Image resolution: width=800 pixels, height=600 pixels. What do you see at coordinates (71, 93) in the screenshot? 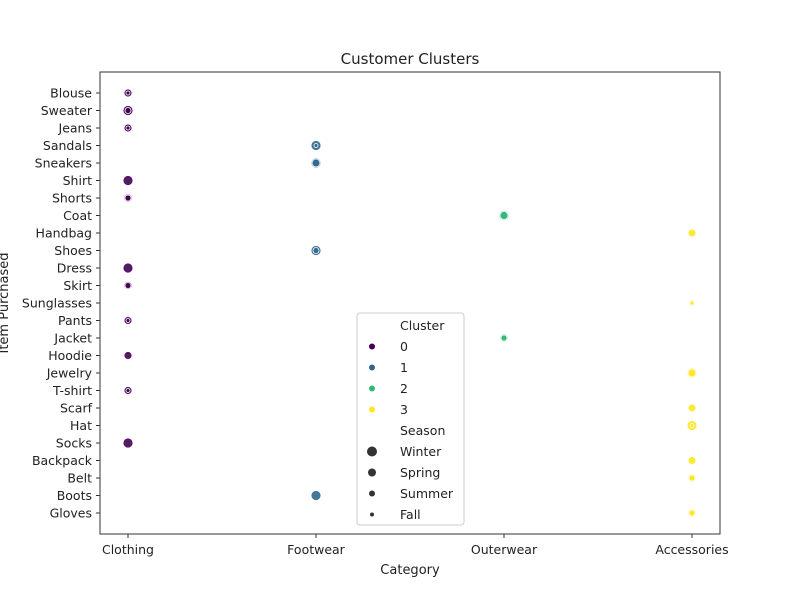
I see `y-tick-label: Blouse` at bounding box center [71, 93].